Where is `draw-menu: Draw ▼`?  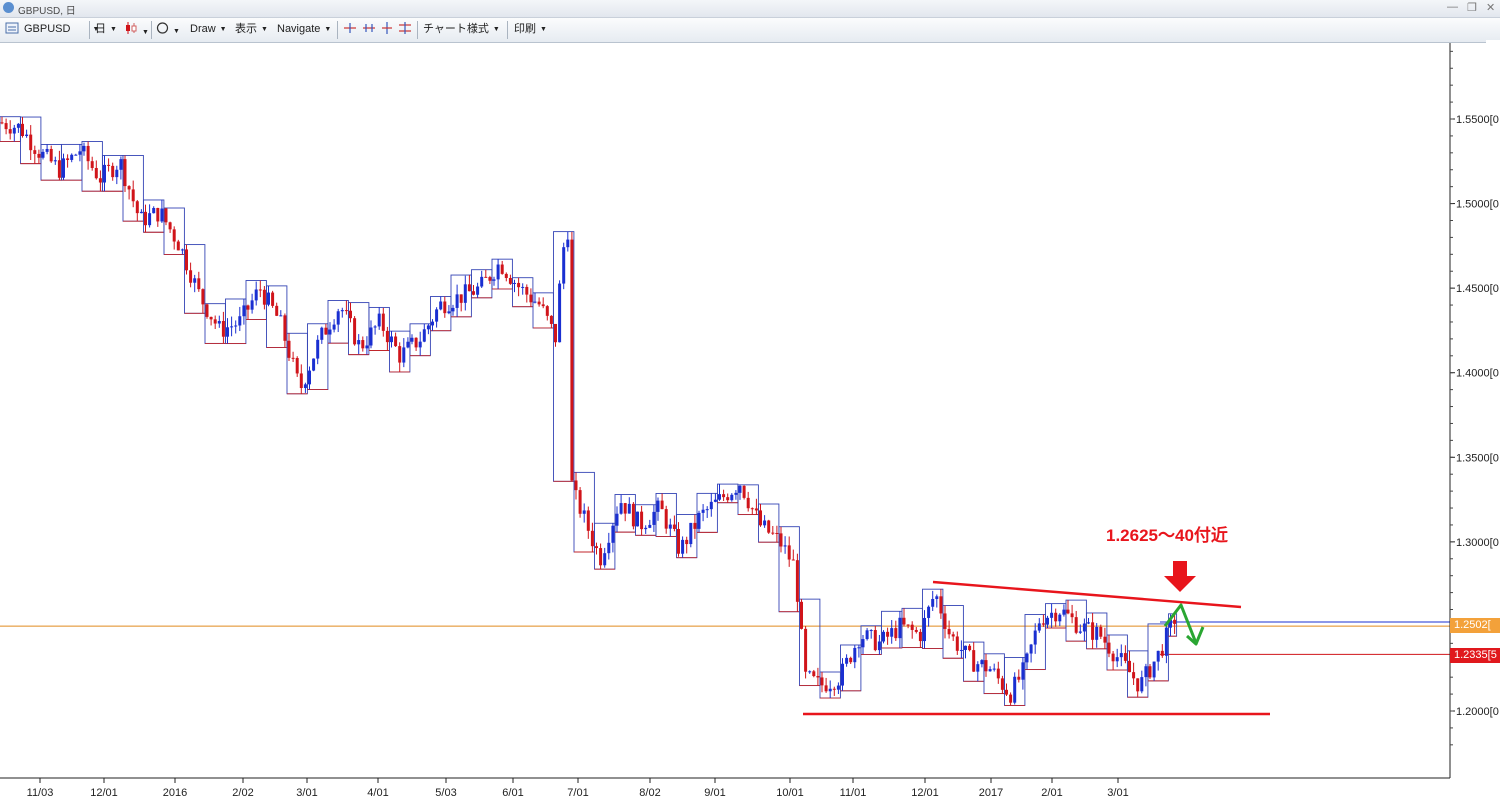
draw-menu: Draw ▼ is located at coordinates (208, 29).